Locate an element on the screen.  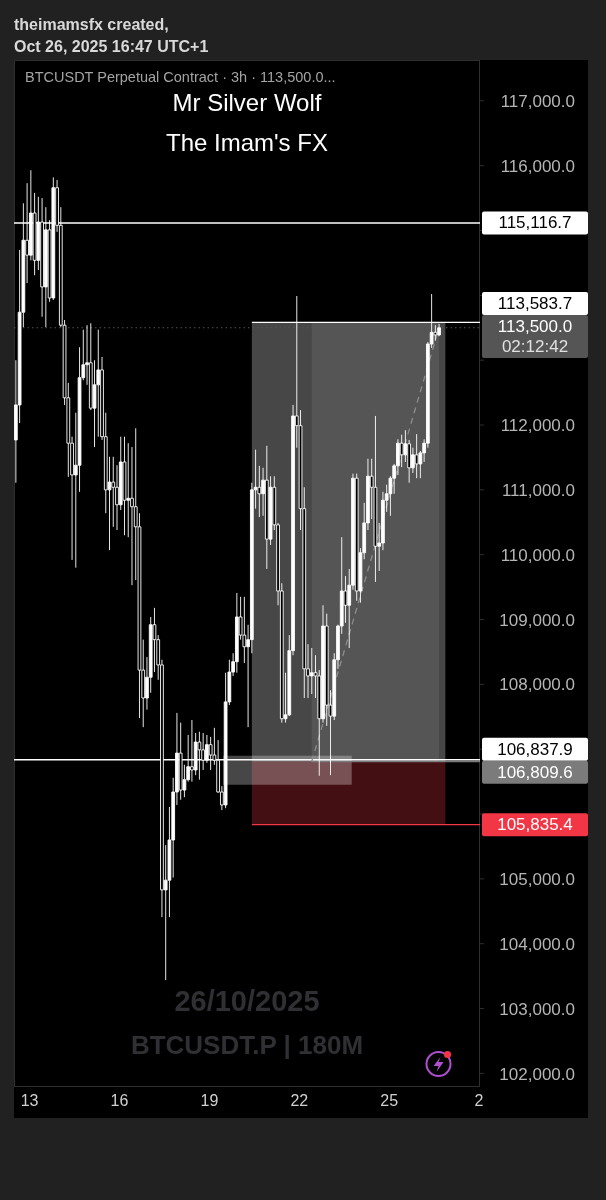
x-tick-label: 22 is located at coordinates (299, 1100).